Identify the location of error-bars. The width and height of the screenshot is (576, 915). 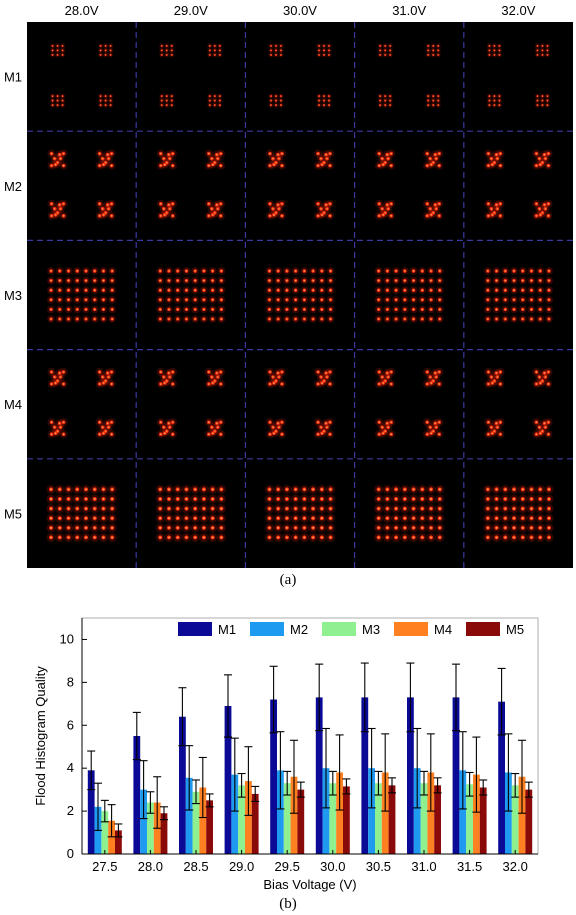
(310, 750).